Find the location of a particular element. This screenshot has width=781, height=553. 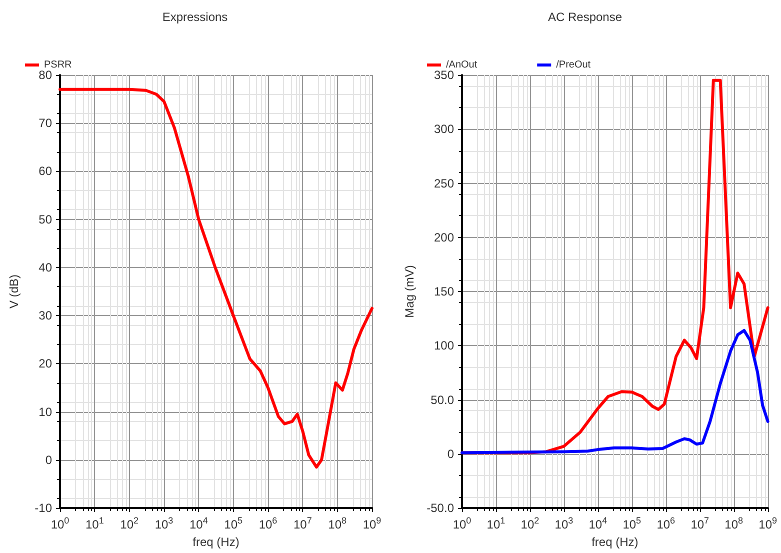

y-tick-label: 300 is located at coordinates (444, 129).